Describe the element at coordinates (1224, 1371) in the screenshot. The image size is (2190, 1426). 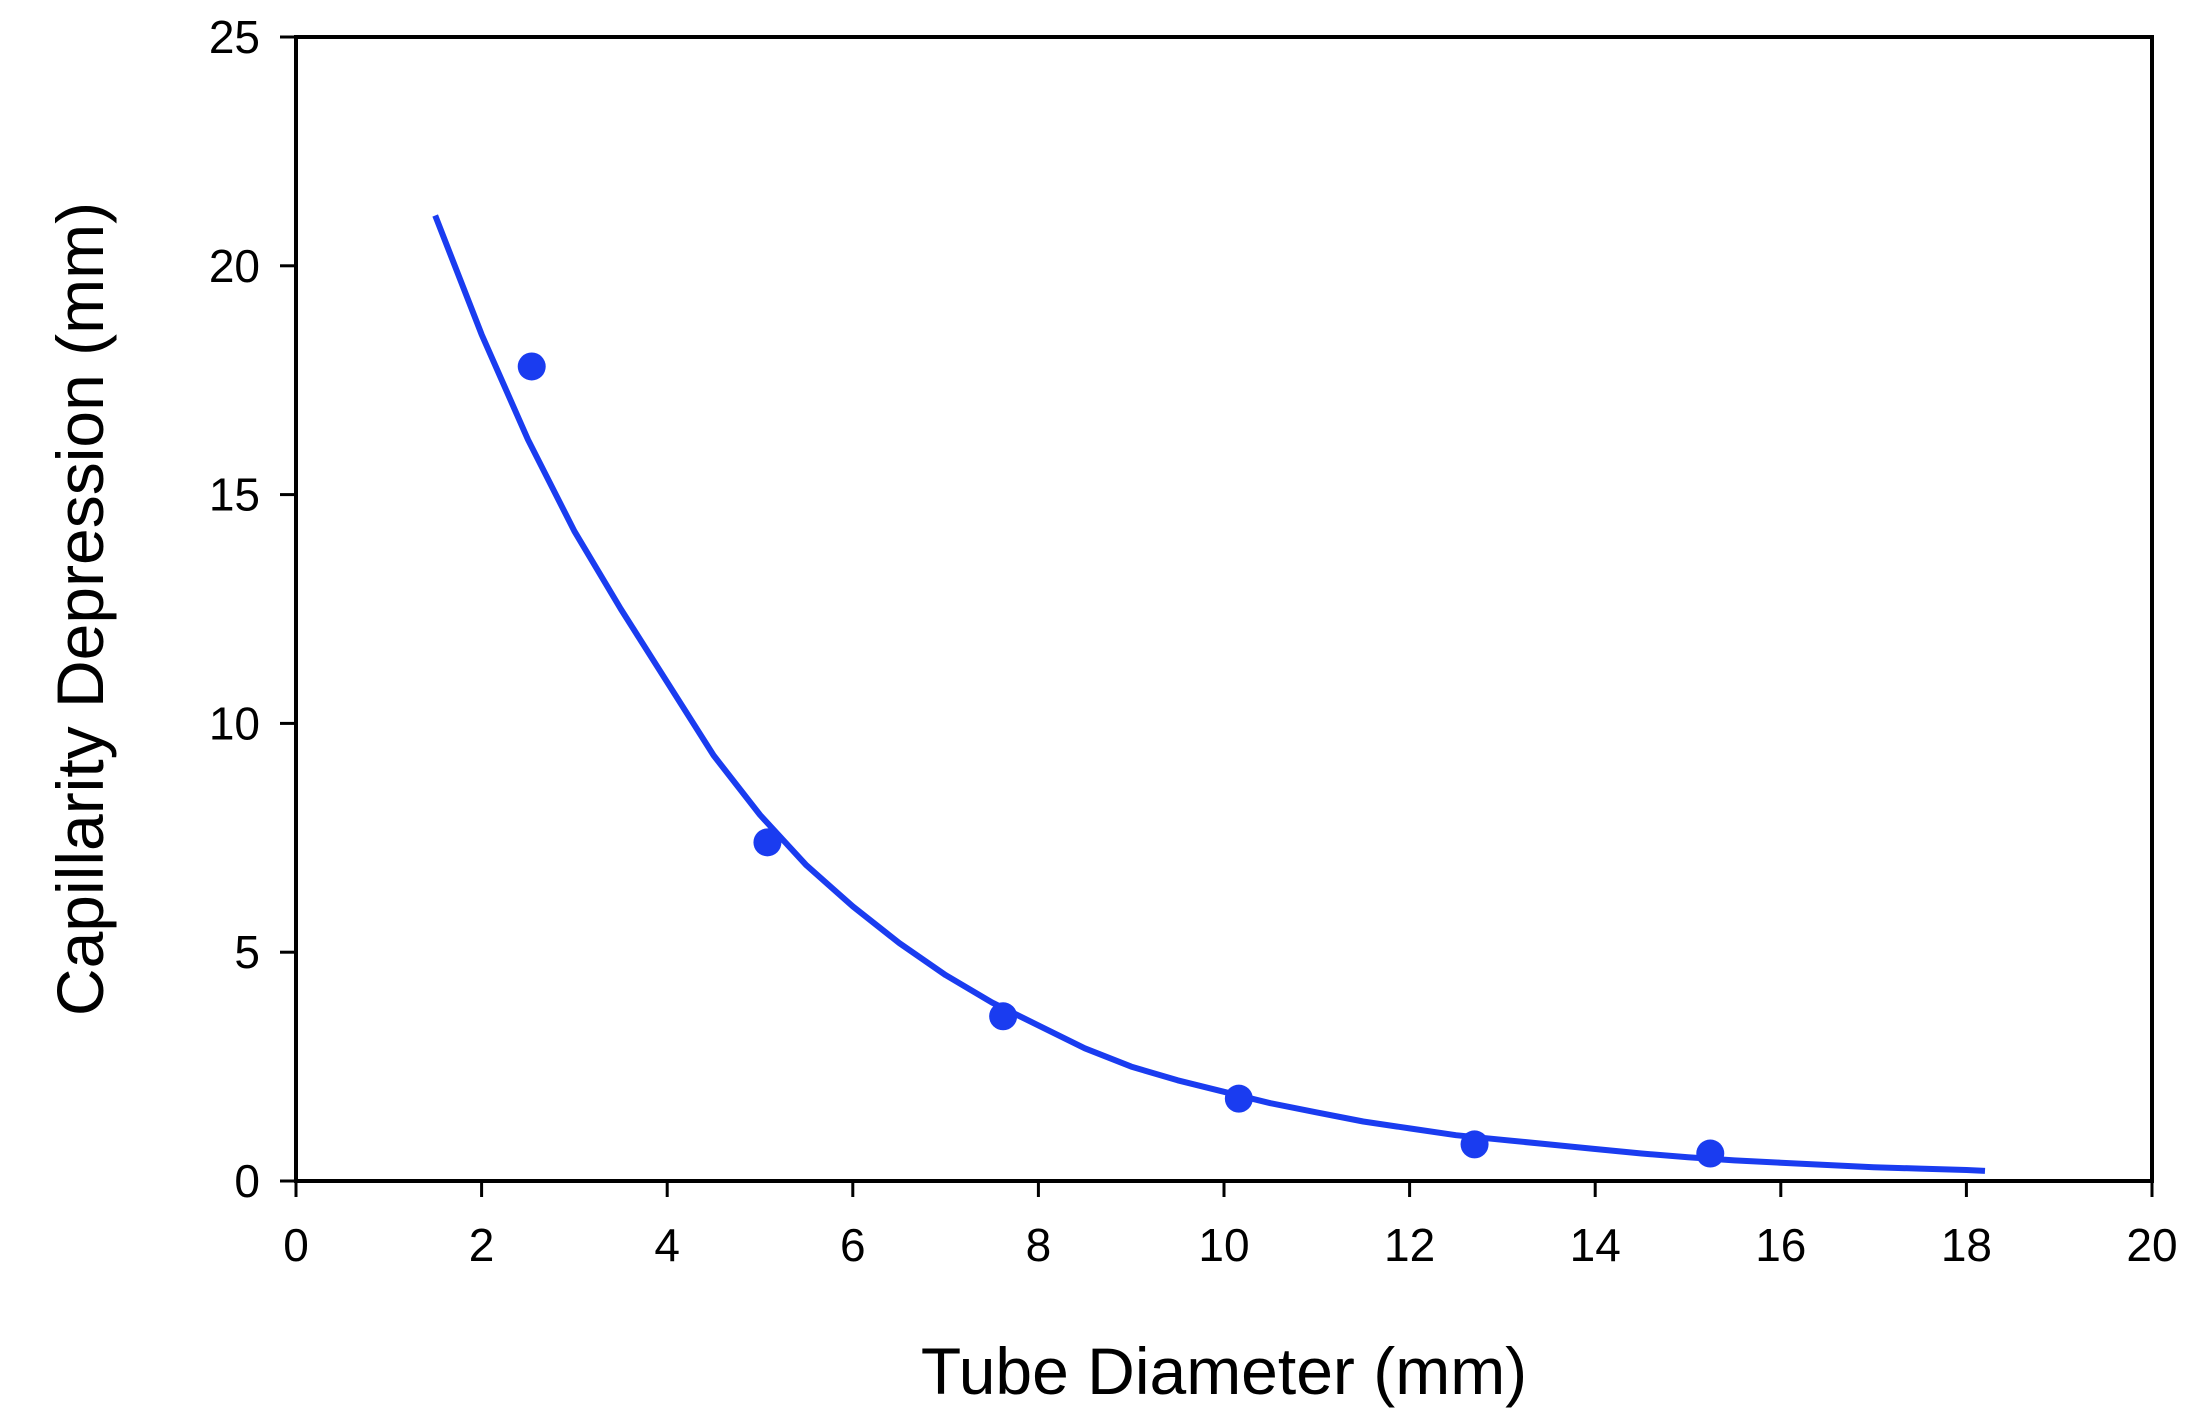
I see `x-axis-title: Tube Diameter (mm)` at that location.